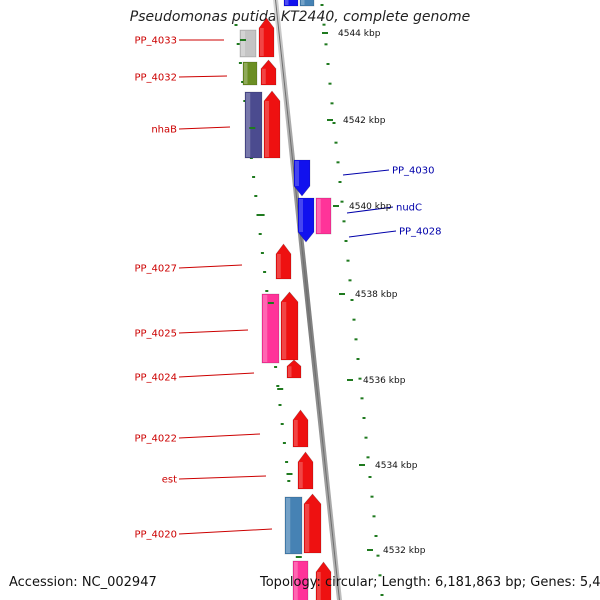 The height and width of the screenshot is (600, 600). I want to click on gene-pp4027-shine, so click(279, 266).